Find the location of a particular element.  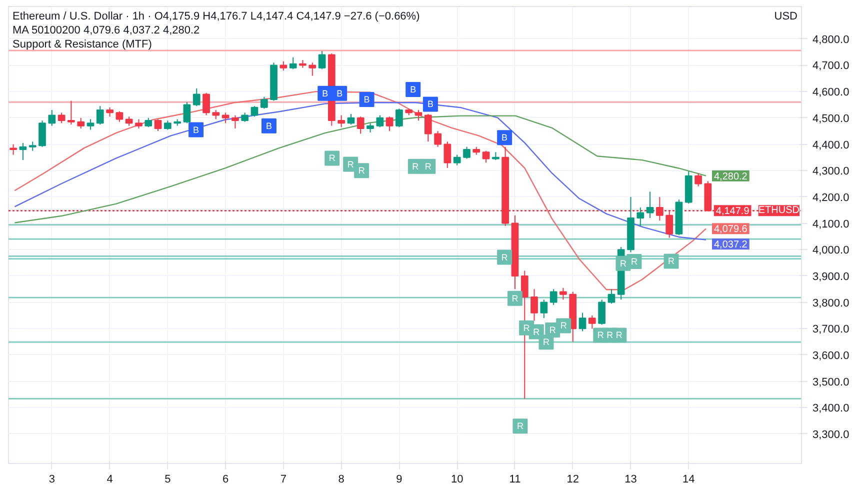

x-tick-label: 8 is located at coordinates (341, 479).